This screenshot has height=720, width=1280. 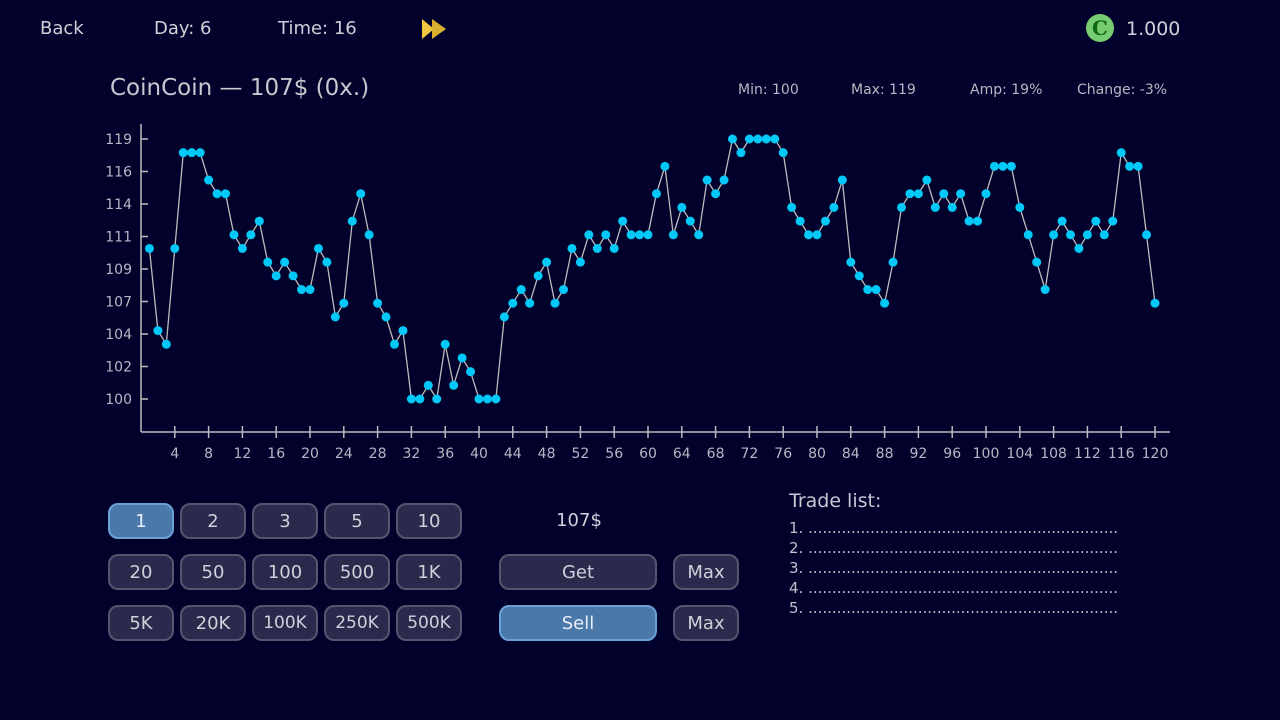 I want to click on back-button: Back, so click(x=62, y=28).